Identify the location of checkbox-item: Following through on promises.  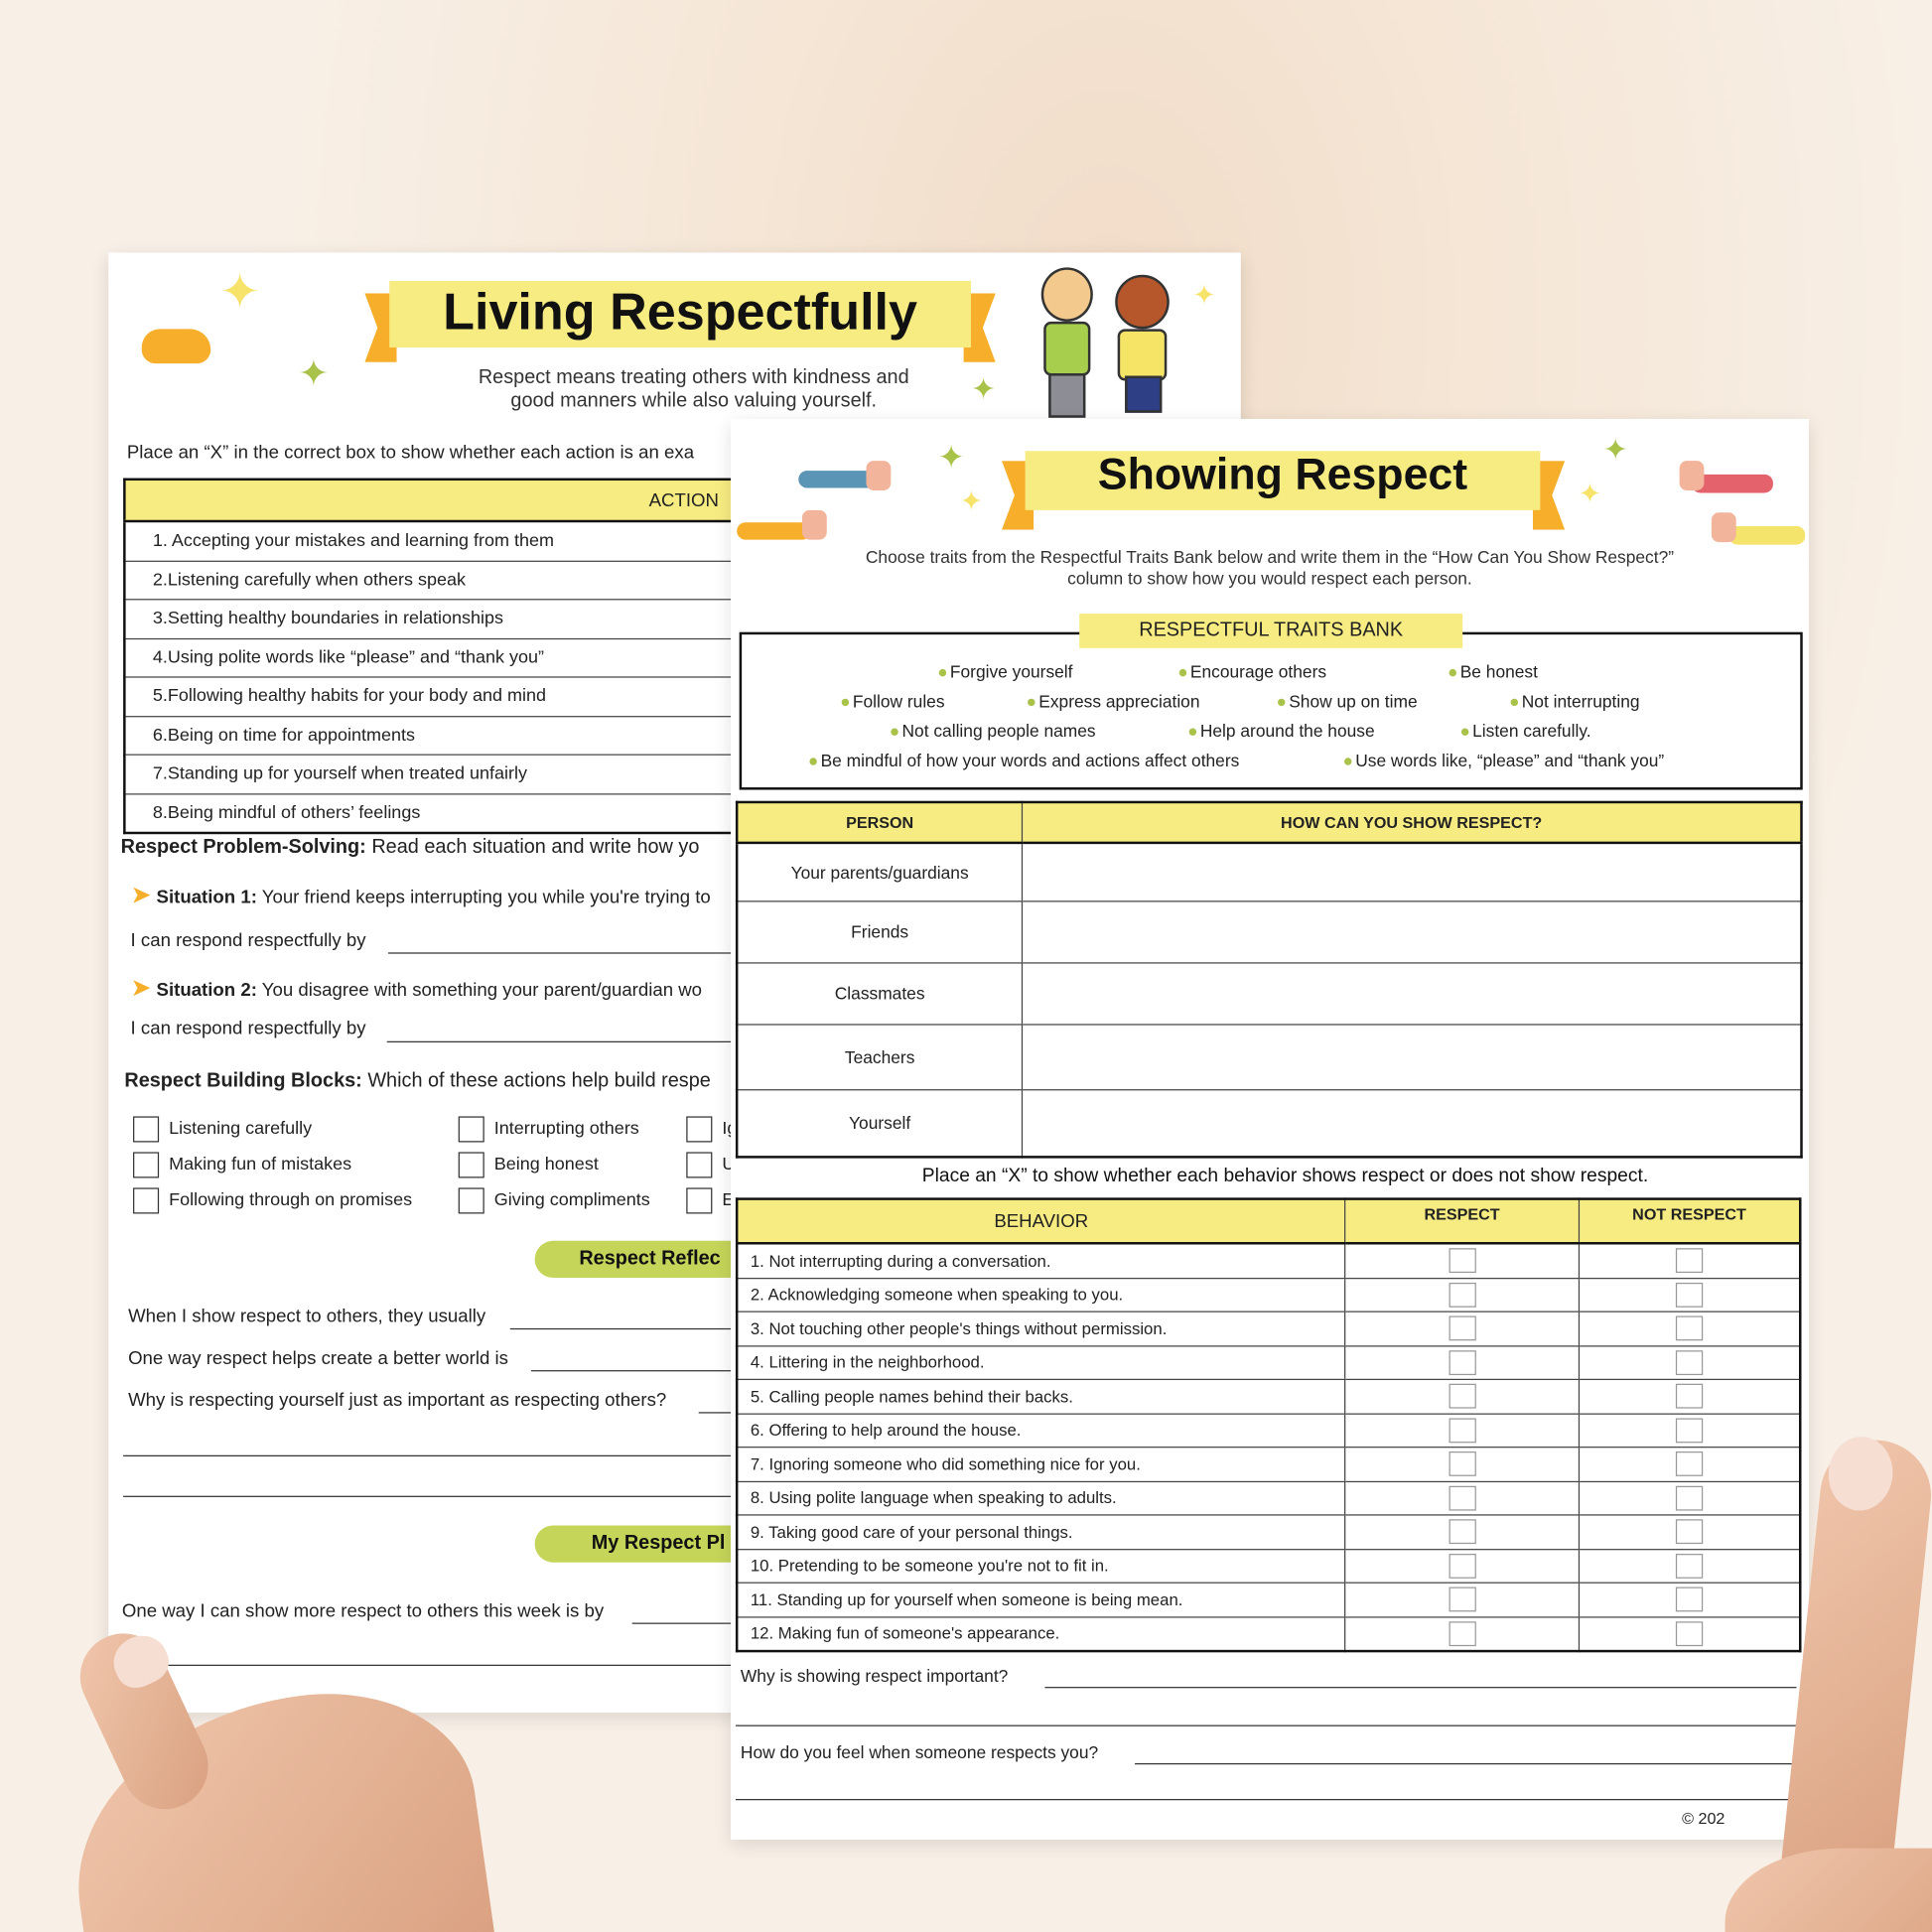
(272, 1200).